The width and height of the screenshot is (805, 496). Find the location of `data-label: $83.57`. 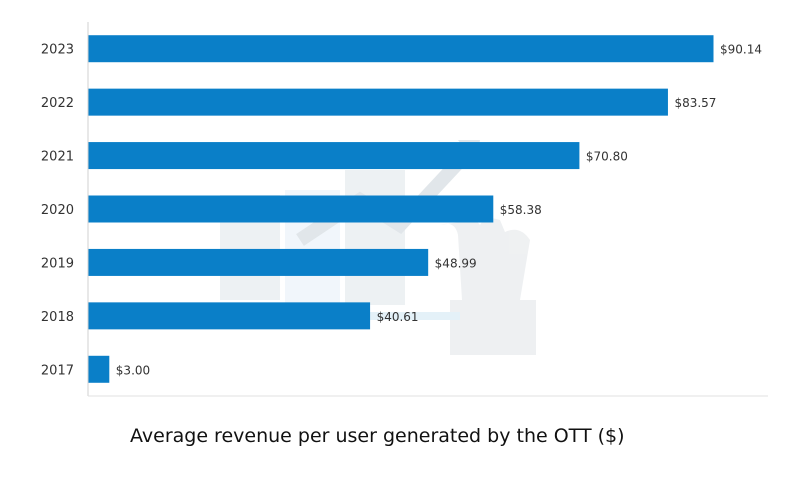

data-label: $83.57 is located at coordinates (695, 103).